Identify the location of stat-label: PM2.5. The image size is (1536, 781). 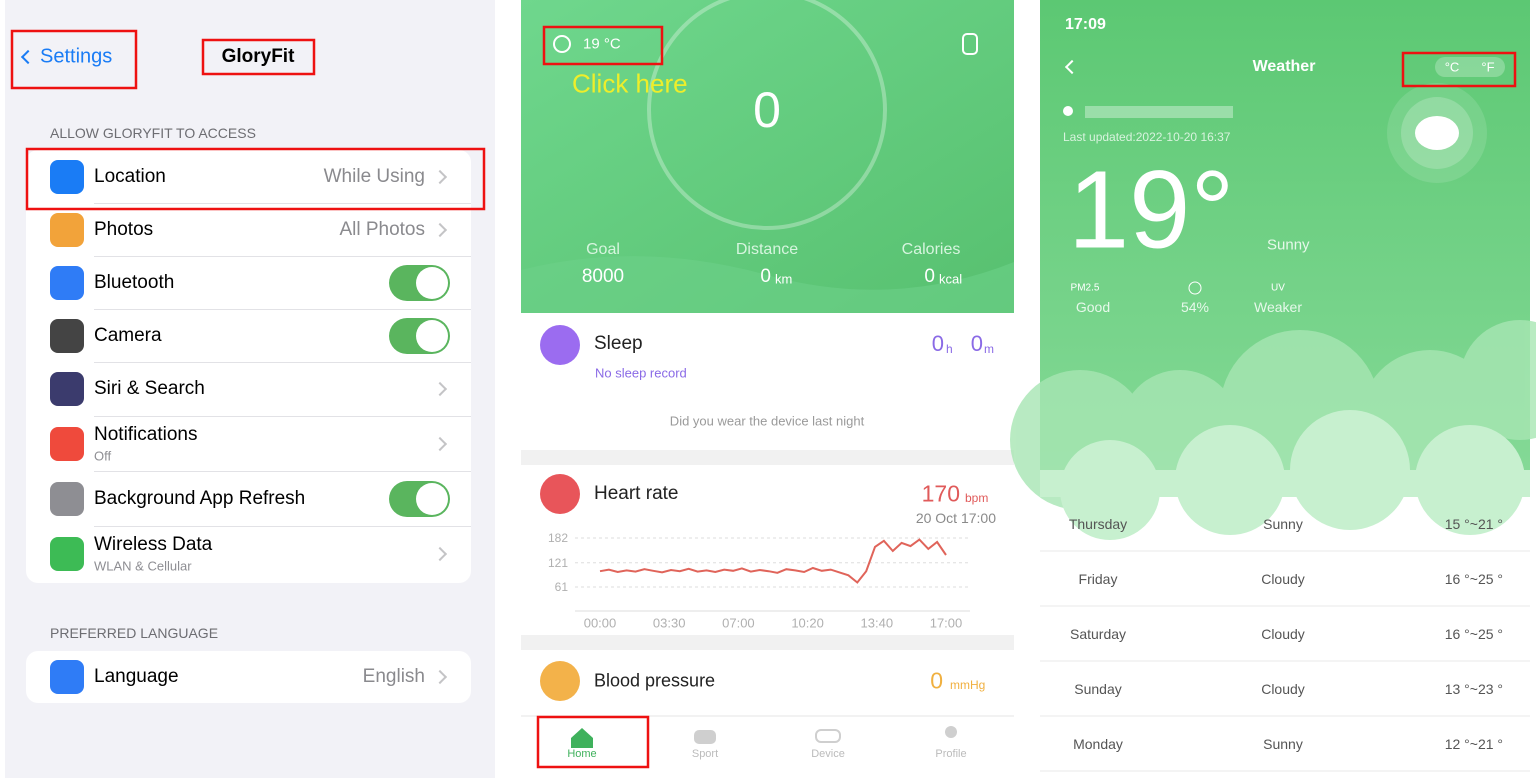
(1085, 288).